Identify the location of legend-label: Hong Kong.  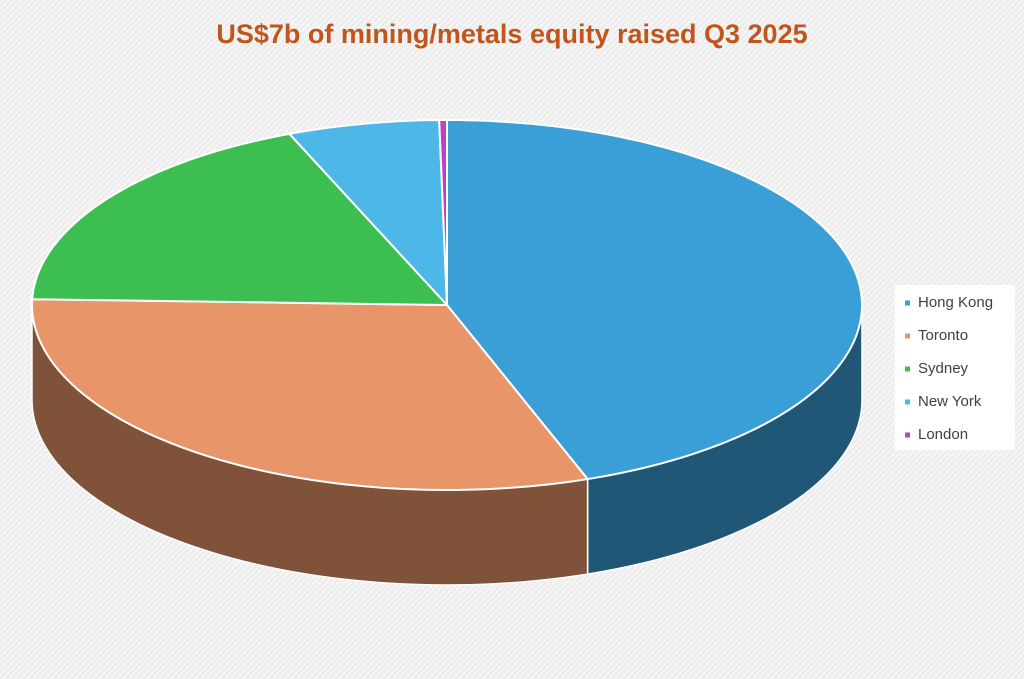
(955, 302).